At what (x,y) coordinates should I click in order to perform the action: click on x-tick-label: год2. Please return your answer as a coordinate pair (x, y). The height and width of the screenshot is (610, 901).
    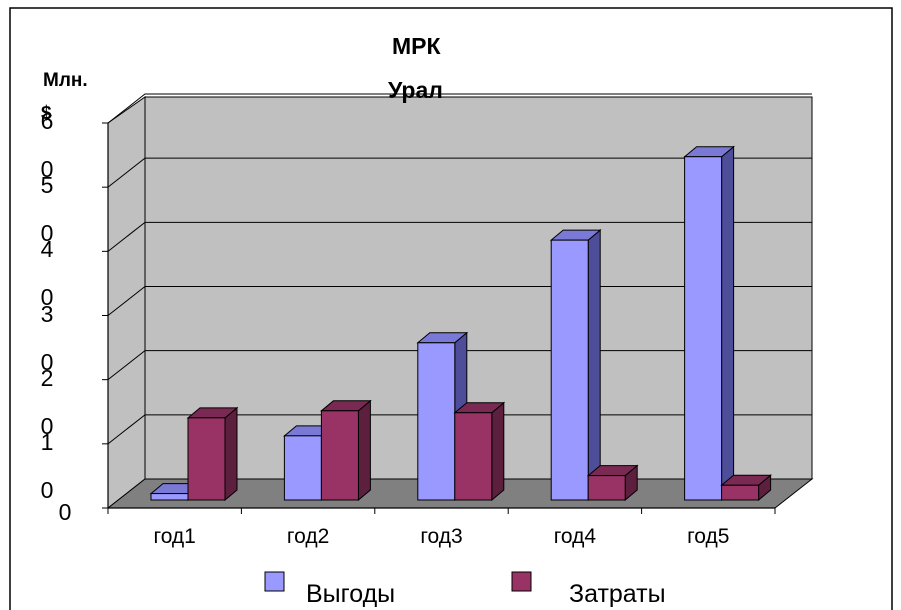
    Looking at the image, I should click on (308, 536).